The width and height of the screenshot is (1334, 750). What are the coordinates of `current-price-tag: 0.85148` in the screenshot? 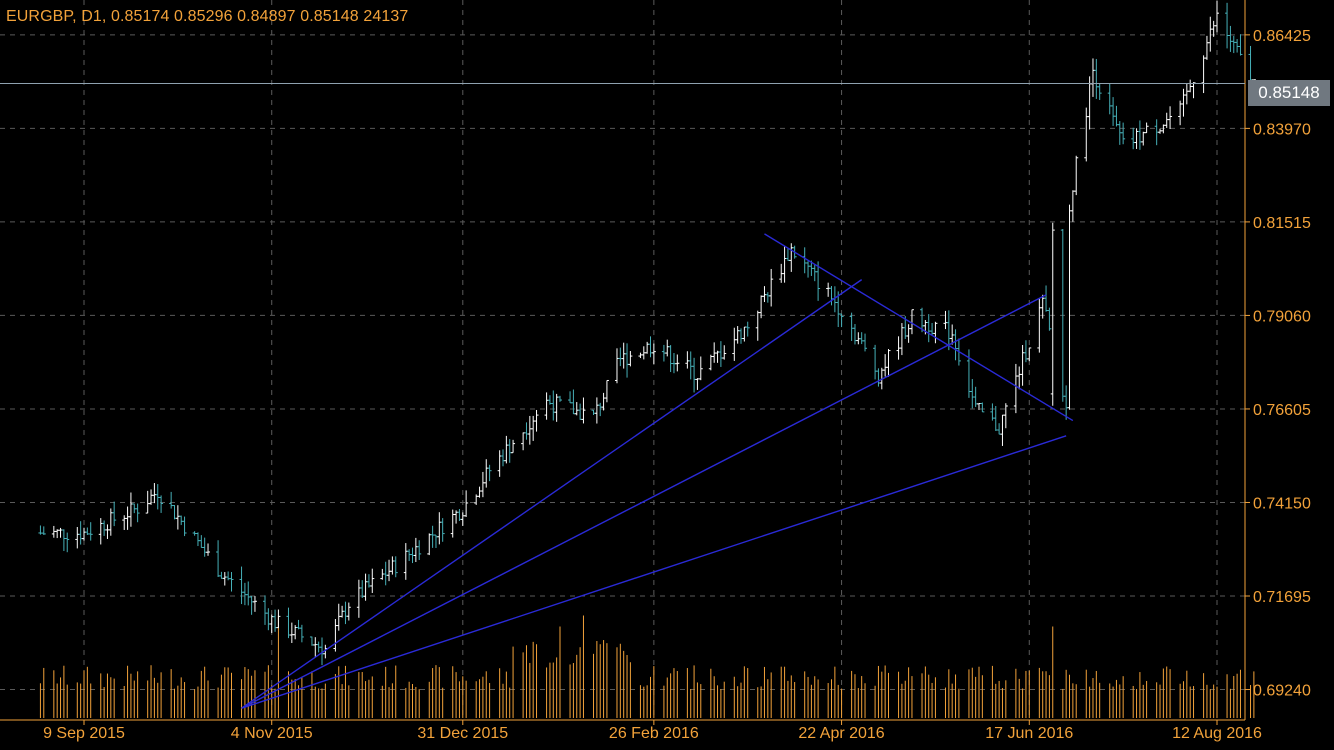 It's located at (1289, 93).